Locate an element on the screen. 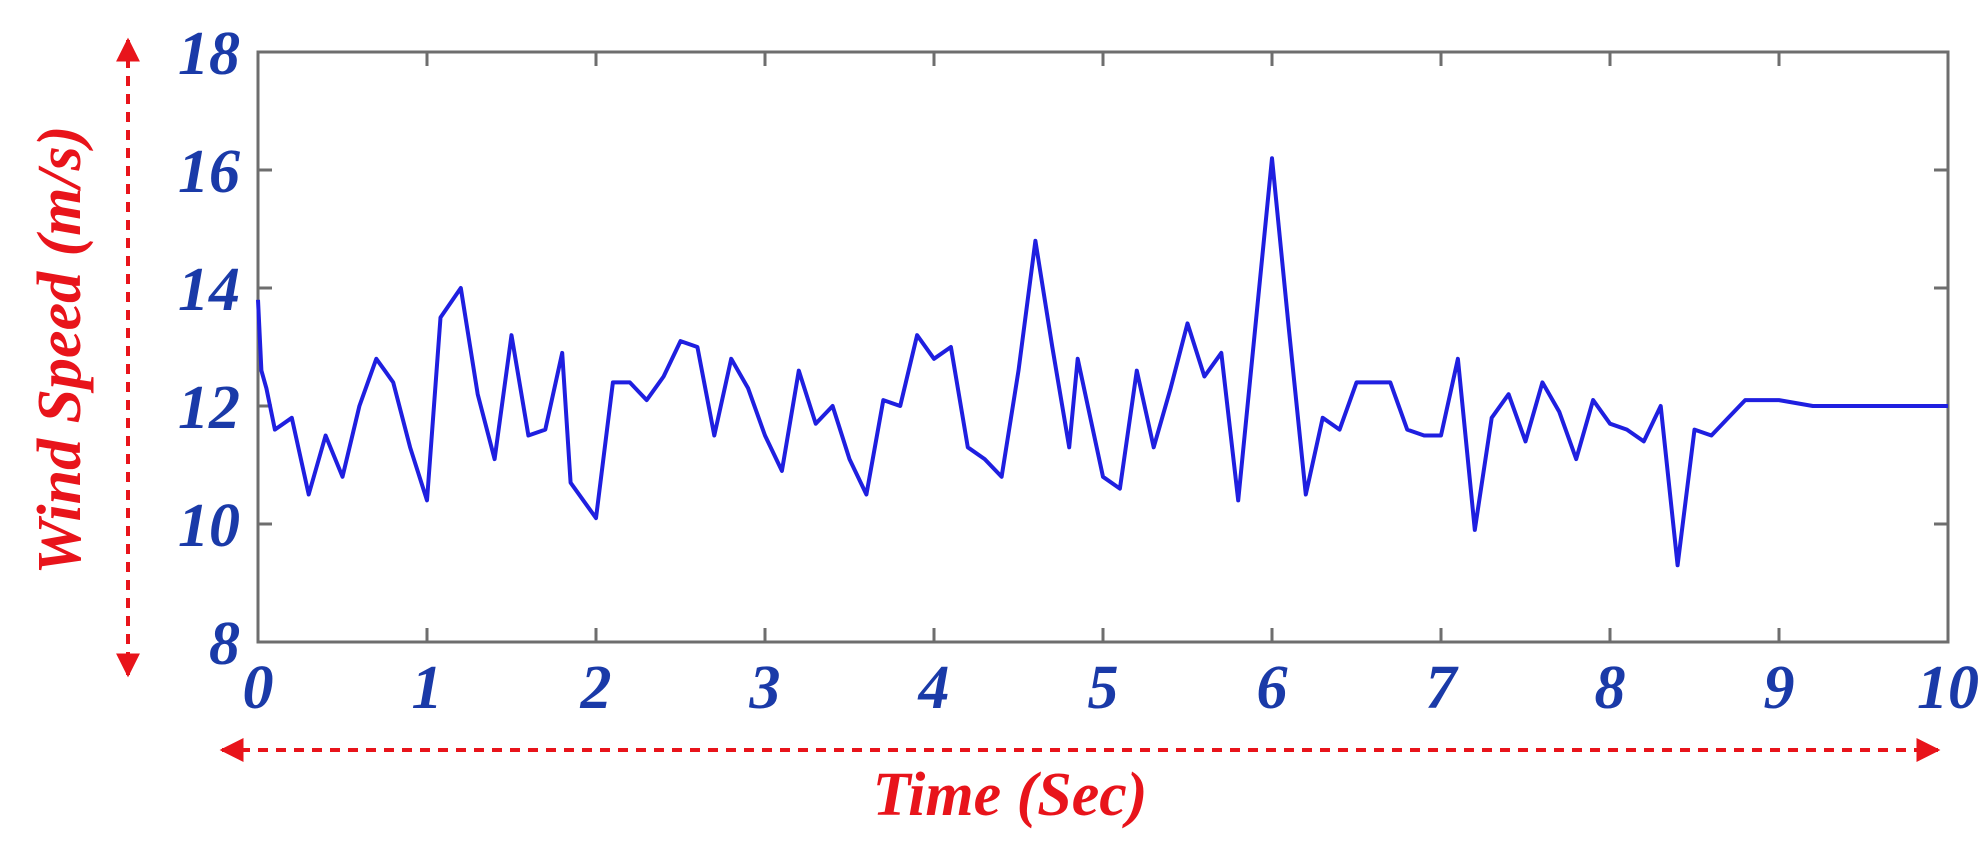 The height and width of the screenshot is (848, 1979). y-tick-labels: 8 10 12 14 16 18 is located at coordinates (209, 349).